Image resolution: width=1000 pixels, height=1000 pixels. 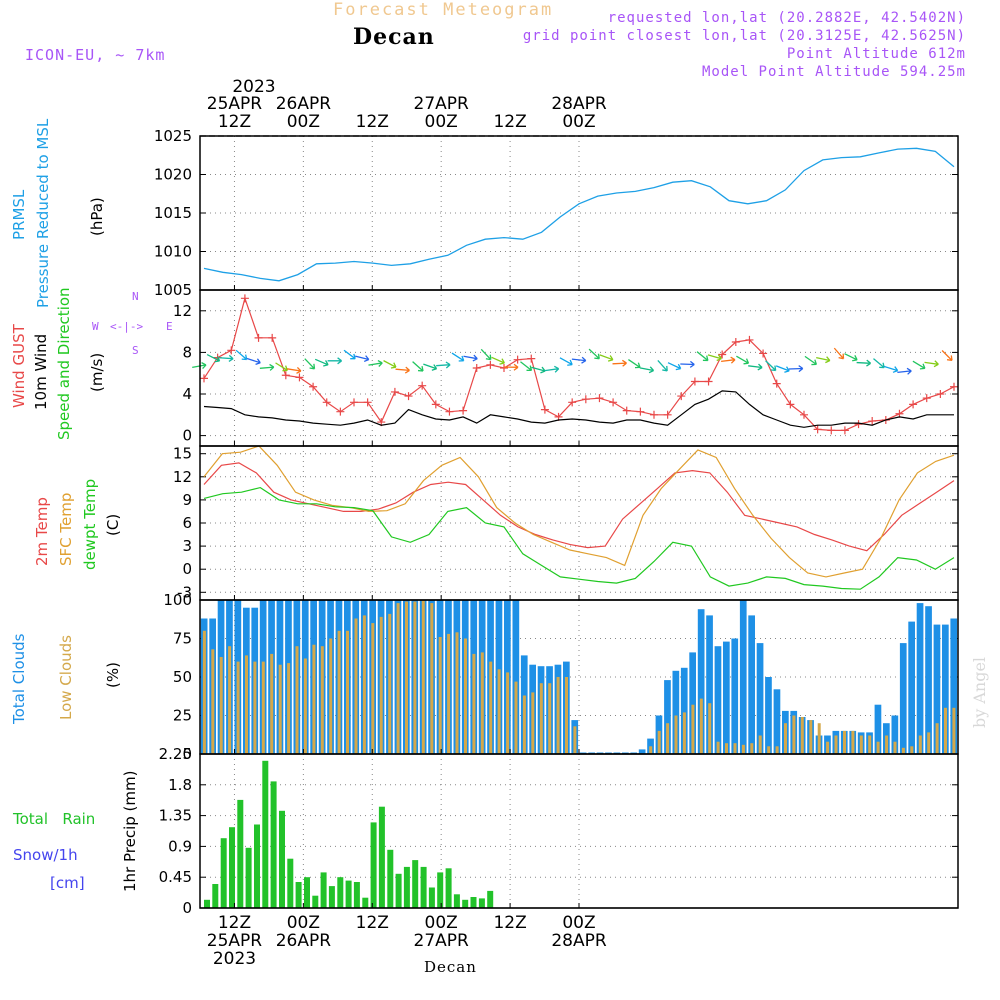 I want to click on ytick-label-2: 0, so click(x=187, y=569).